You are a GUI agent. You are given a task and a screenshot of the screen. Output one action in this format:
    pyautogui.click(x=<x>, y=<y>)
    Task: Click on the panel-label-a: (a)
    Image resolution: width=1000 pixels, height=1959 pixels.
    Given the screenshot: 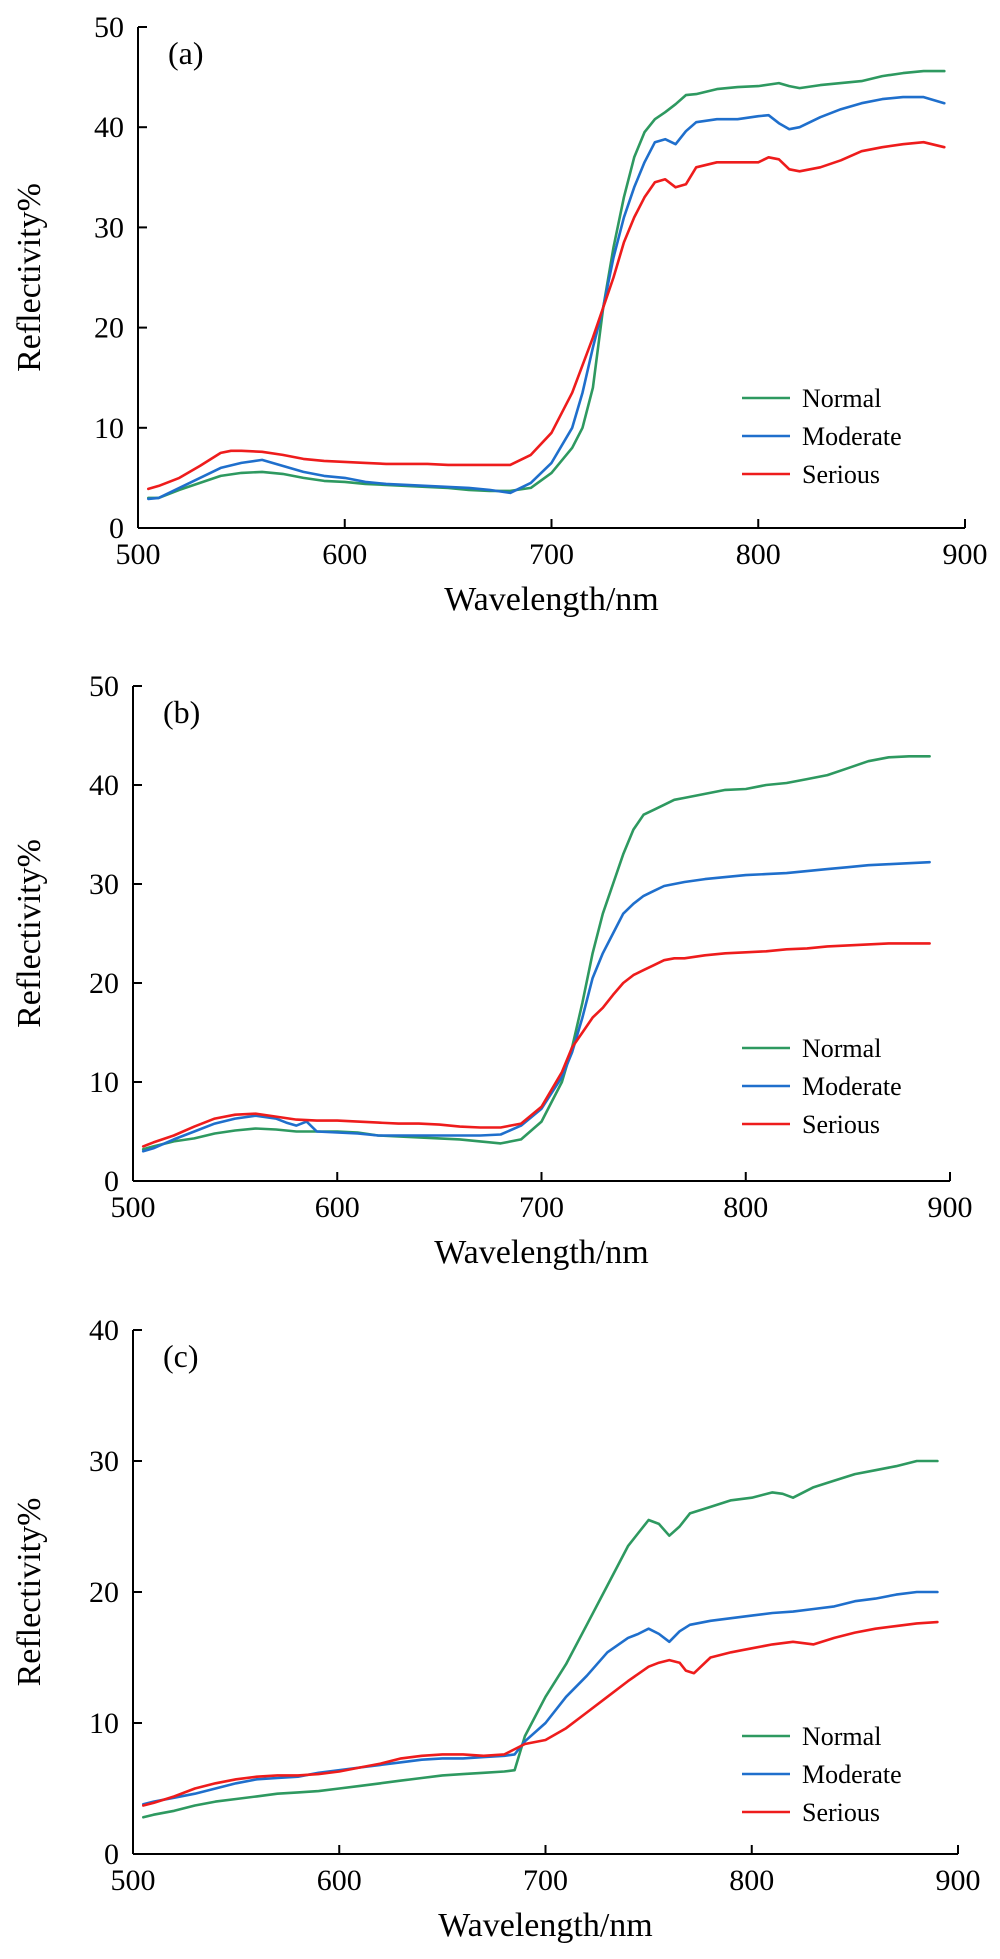 What is the action you would take?
    pyautogui.click(x=186, y=53)
    